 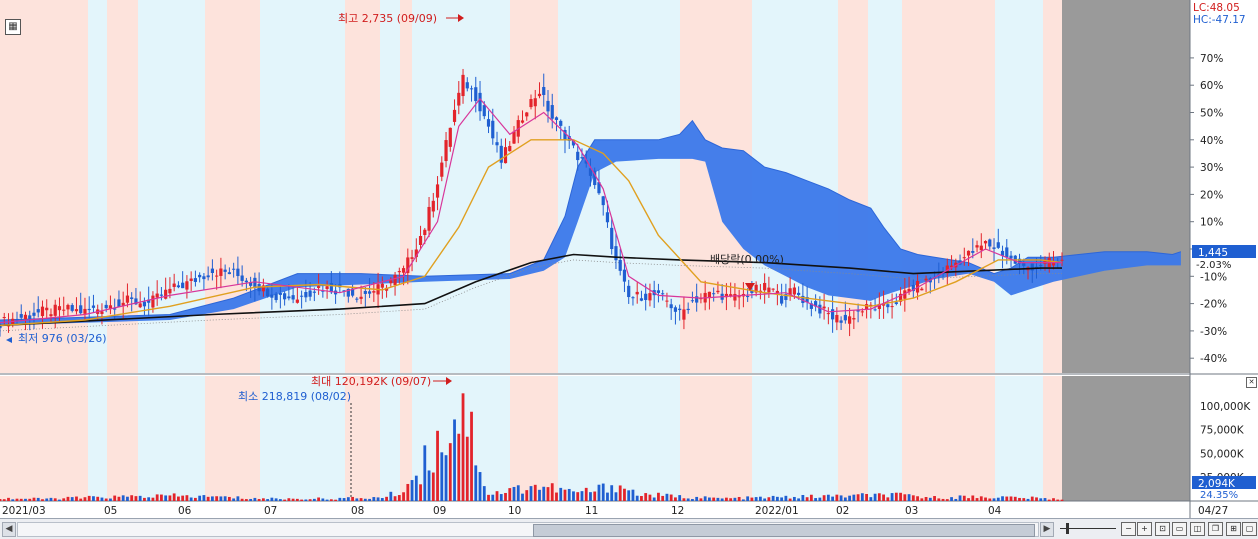 I want to click on x-axis-label: 08, so click(x=357, y=511).